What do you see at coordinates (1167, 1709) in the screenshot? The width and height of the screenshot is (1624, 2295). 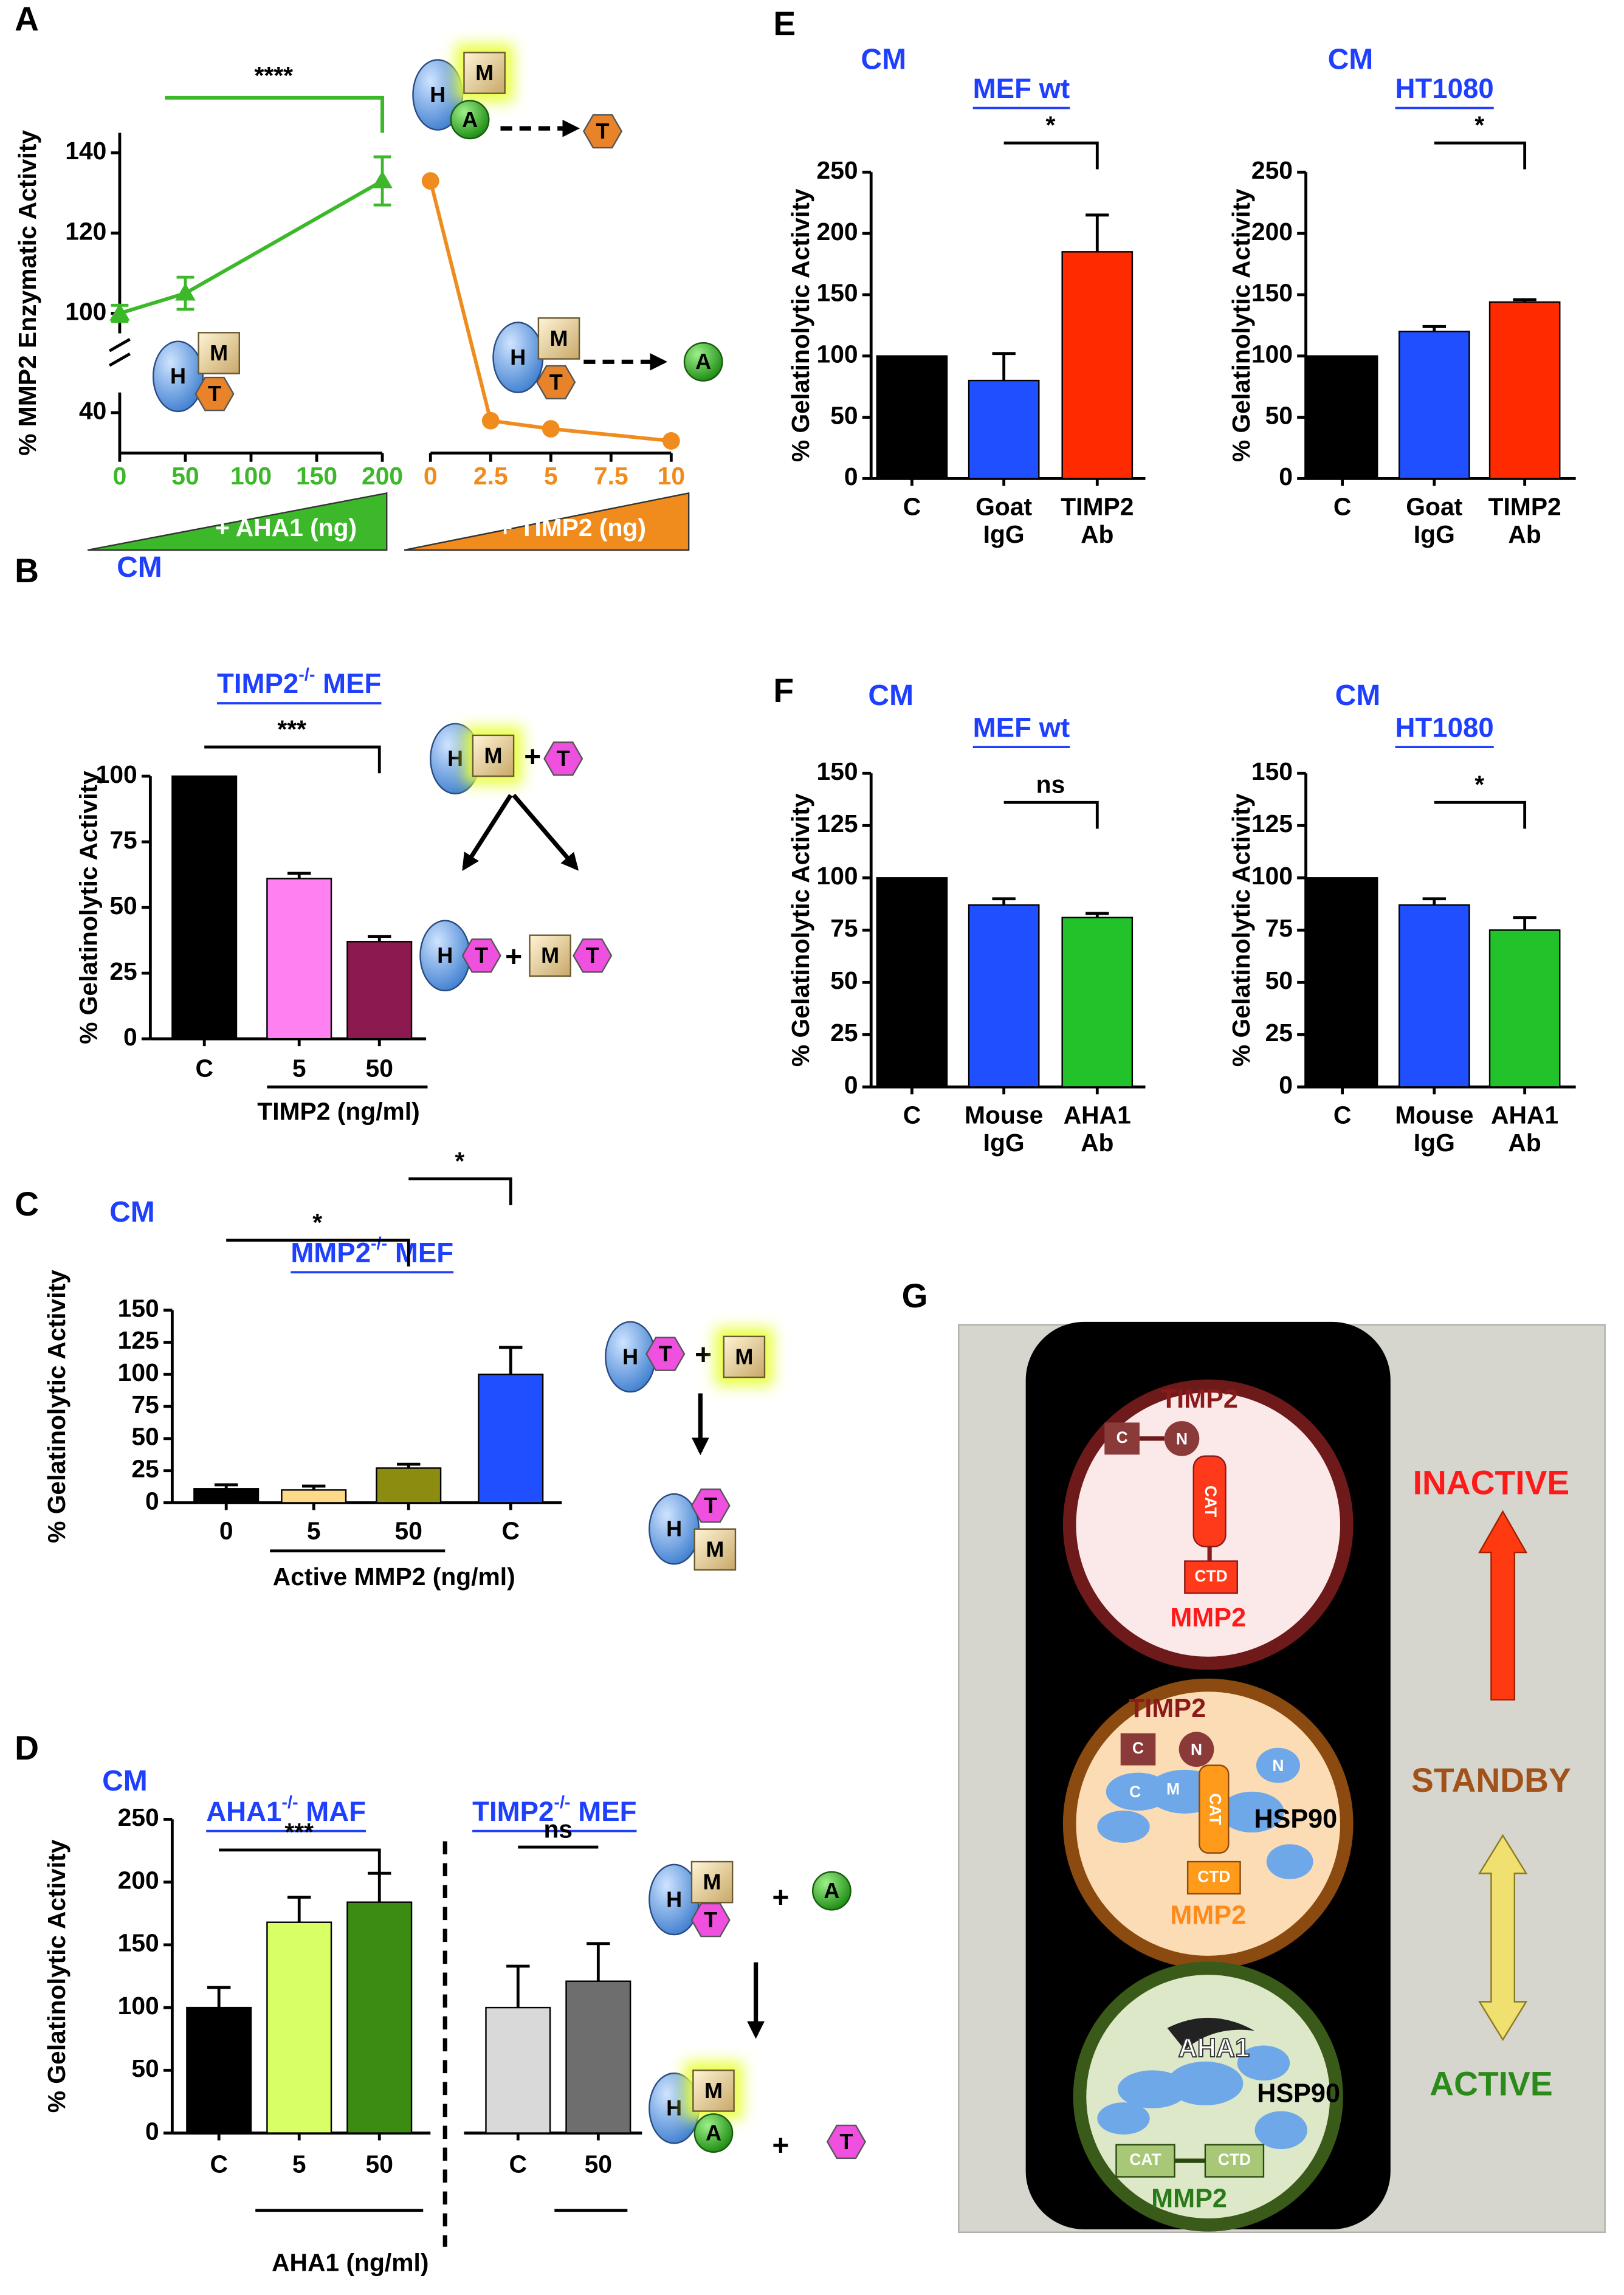 I see `timp2-label: TIMP2` at bounding box center [1167, 1709].